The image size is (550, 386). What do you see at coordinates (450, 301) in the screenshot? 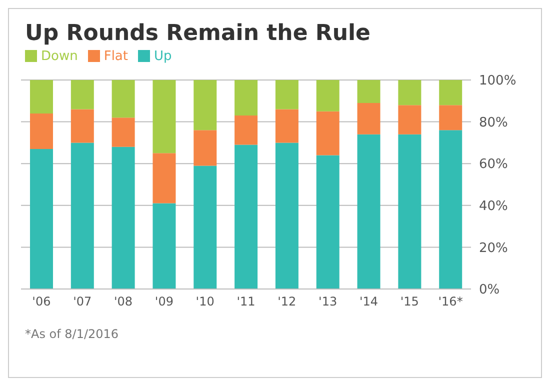
I see `x-tick-label: '16*` at bounding box center [450, 301].